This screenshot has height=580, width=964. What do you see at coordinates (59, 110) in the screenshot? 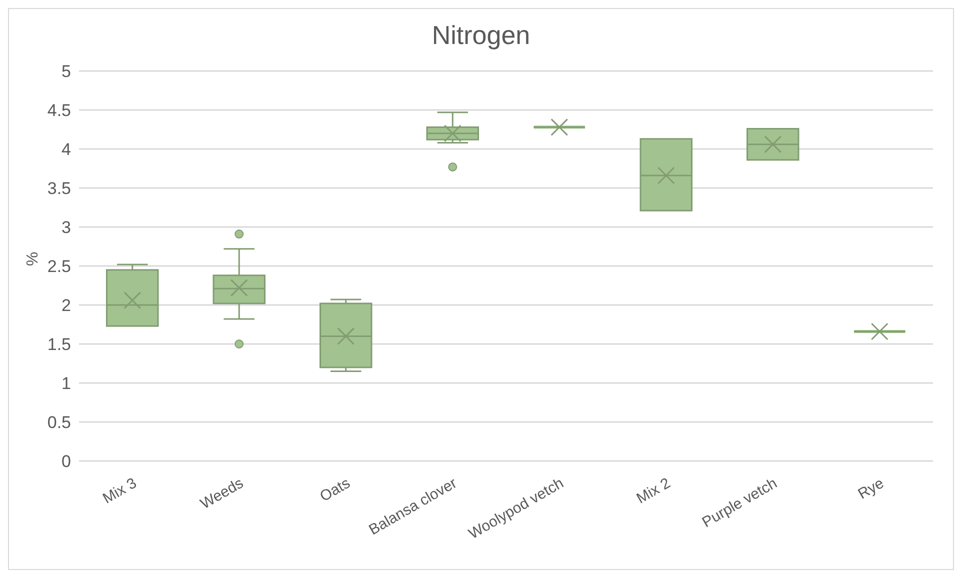
I see `y-tick-label: 4.5` at bounding box center [59, 110].